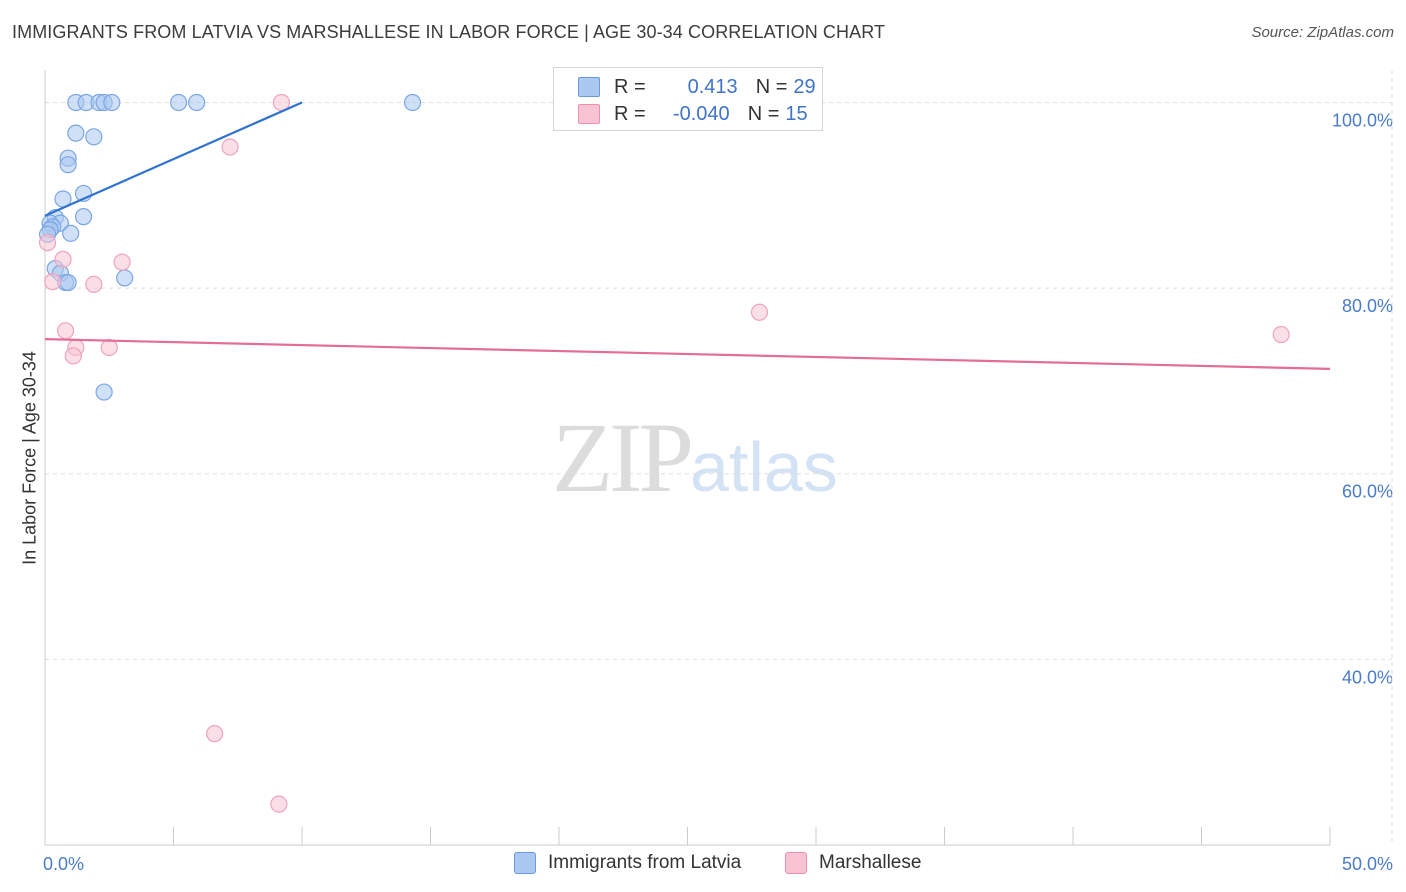 Image resolution: width=1406 pixels, height=892 pixels. I want to click on watermark-atlas: atlas, so click(764, 467).